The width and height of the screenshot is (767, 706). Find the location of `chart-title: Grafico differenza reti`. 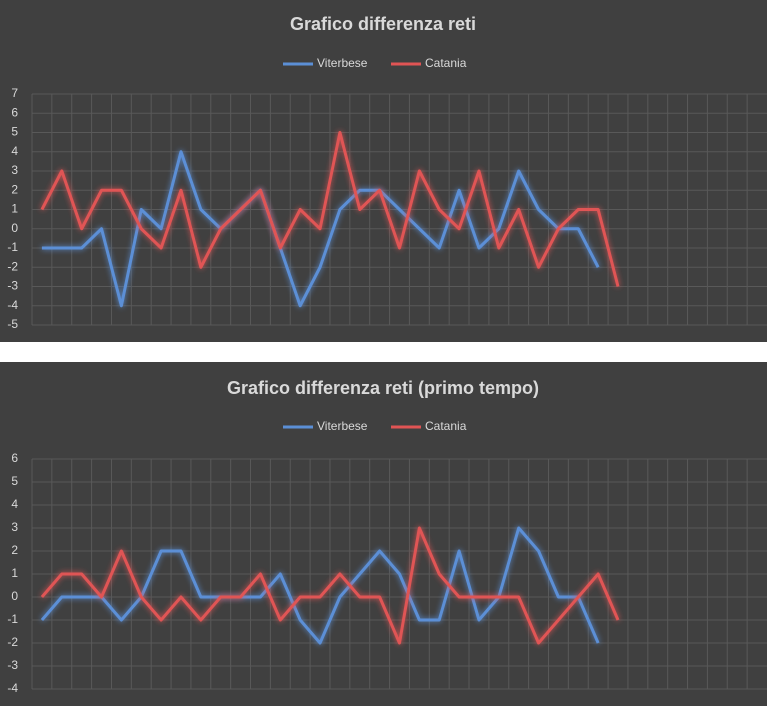

chart-title: Grafico differenza reti is located at coordinates (383, 24).